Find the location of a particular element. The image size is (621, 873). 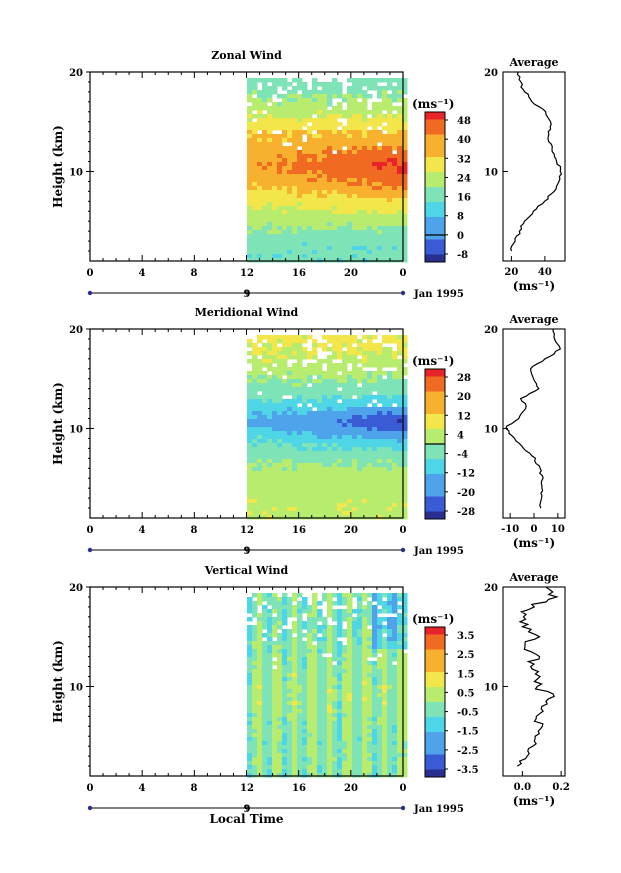

average-x-tick-label: -10 is located at coordinates (510, 529).